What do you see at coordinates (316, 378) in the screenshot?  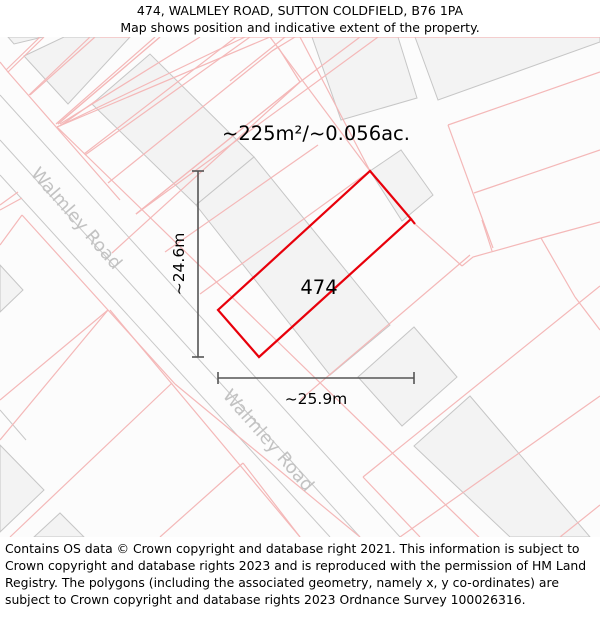 I see `width-dimension` at bounding box center [316, 378].